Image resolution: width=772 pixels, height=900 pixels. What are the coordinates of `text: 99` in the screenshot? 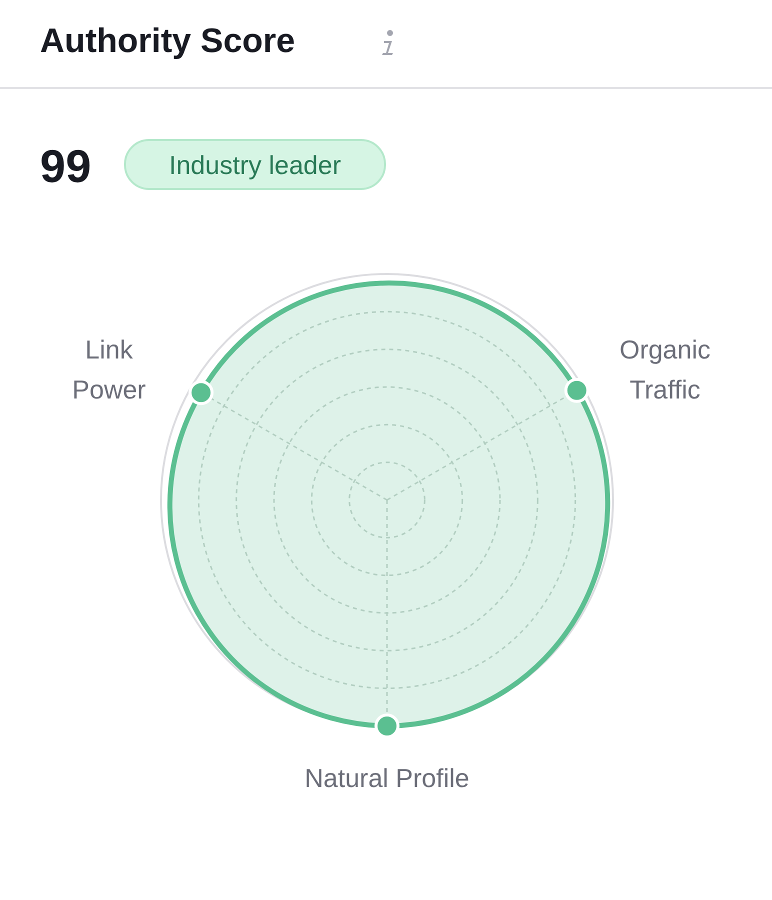 It's located at (66, 166).